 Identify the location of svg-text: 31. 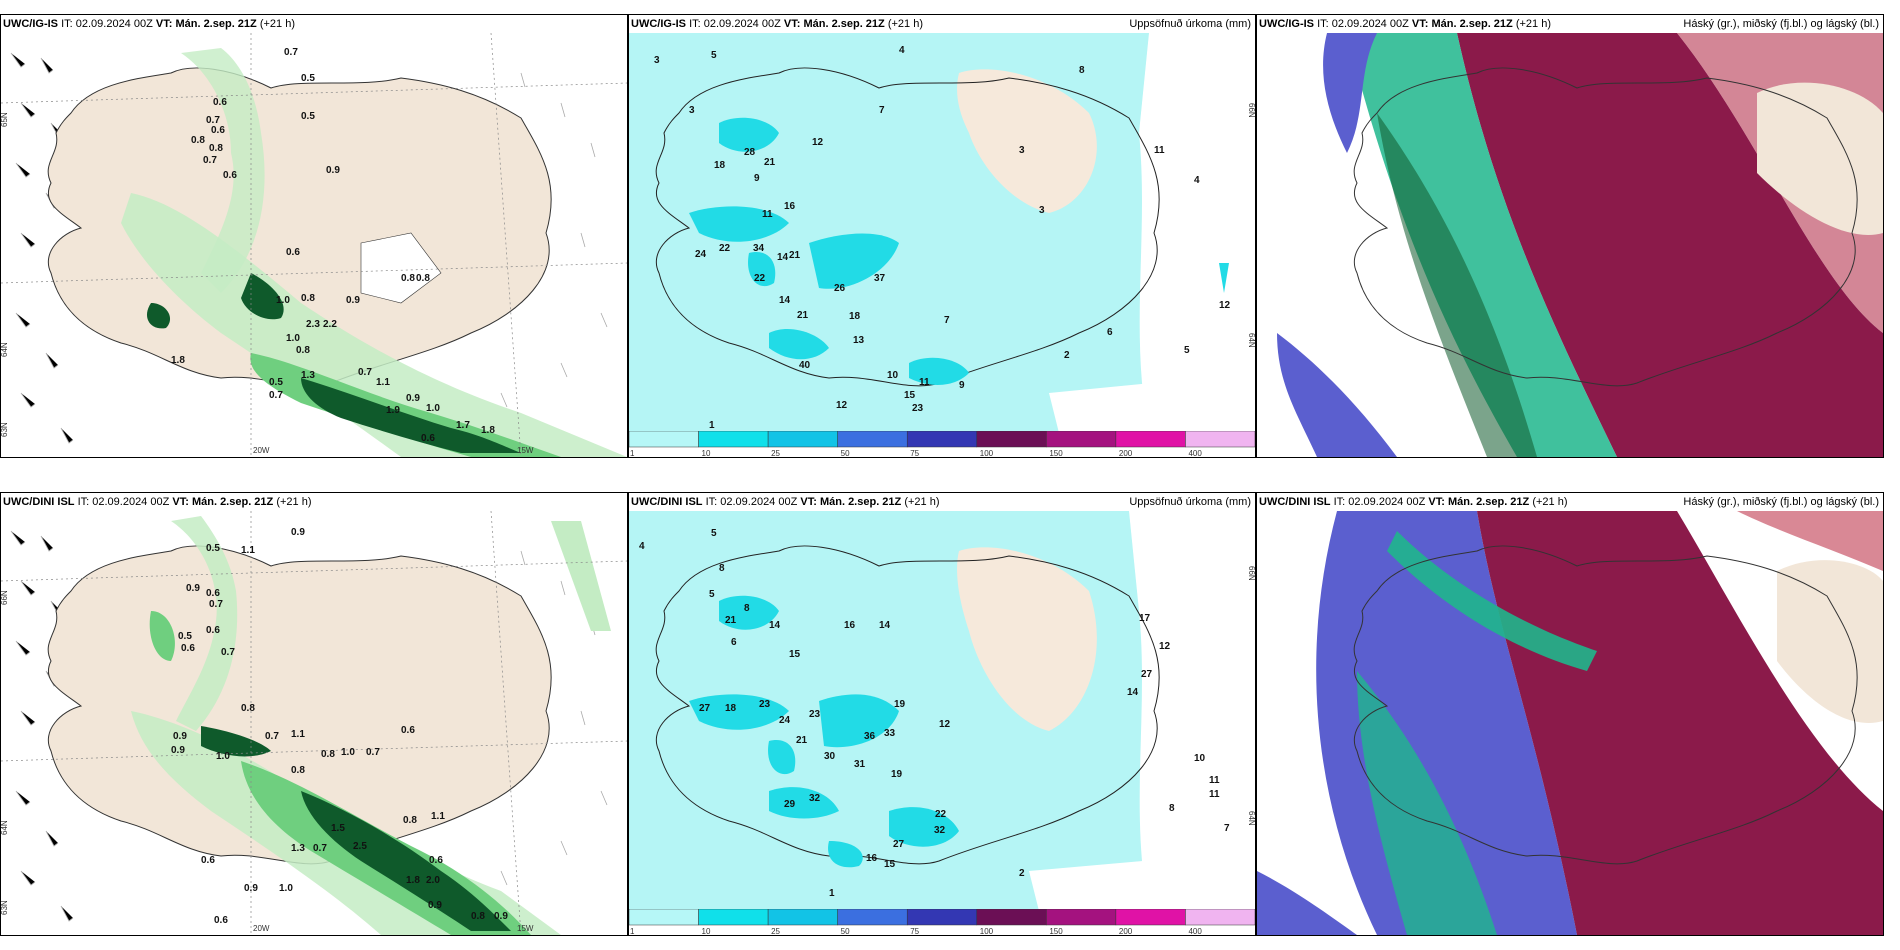
(860, 764).